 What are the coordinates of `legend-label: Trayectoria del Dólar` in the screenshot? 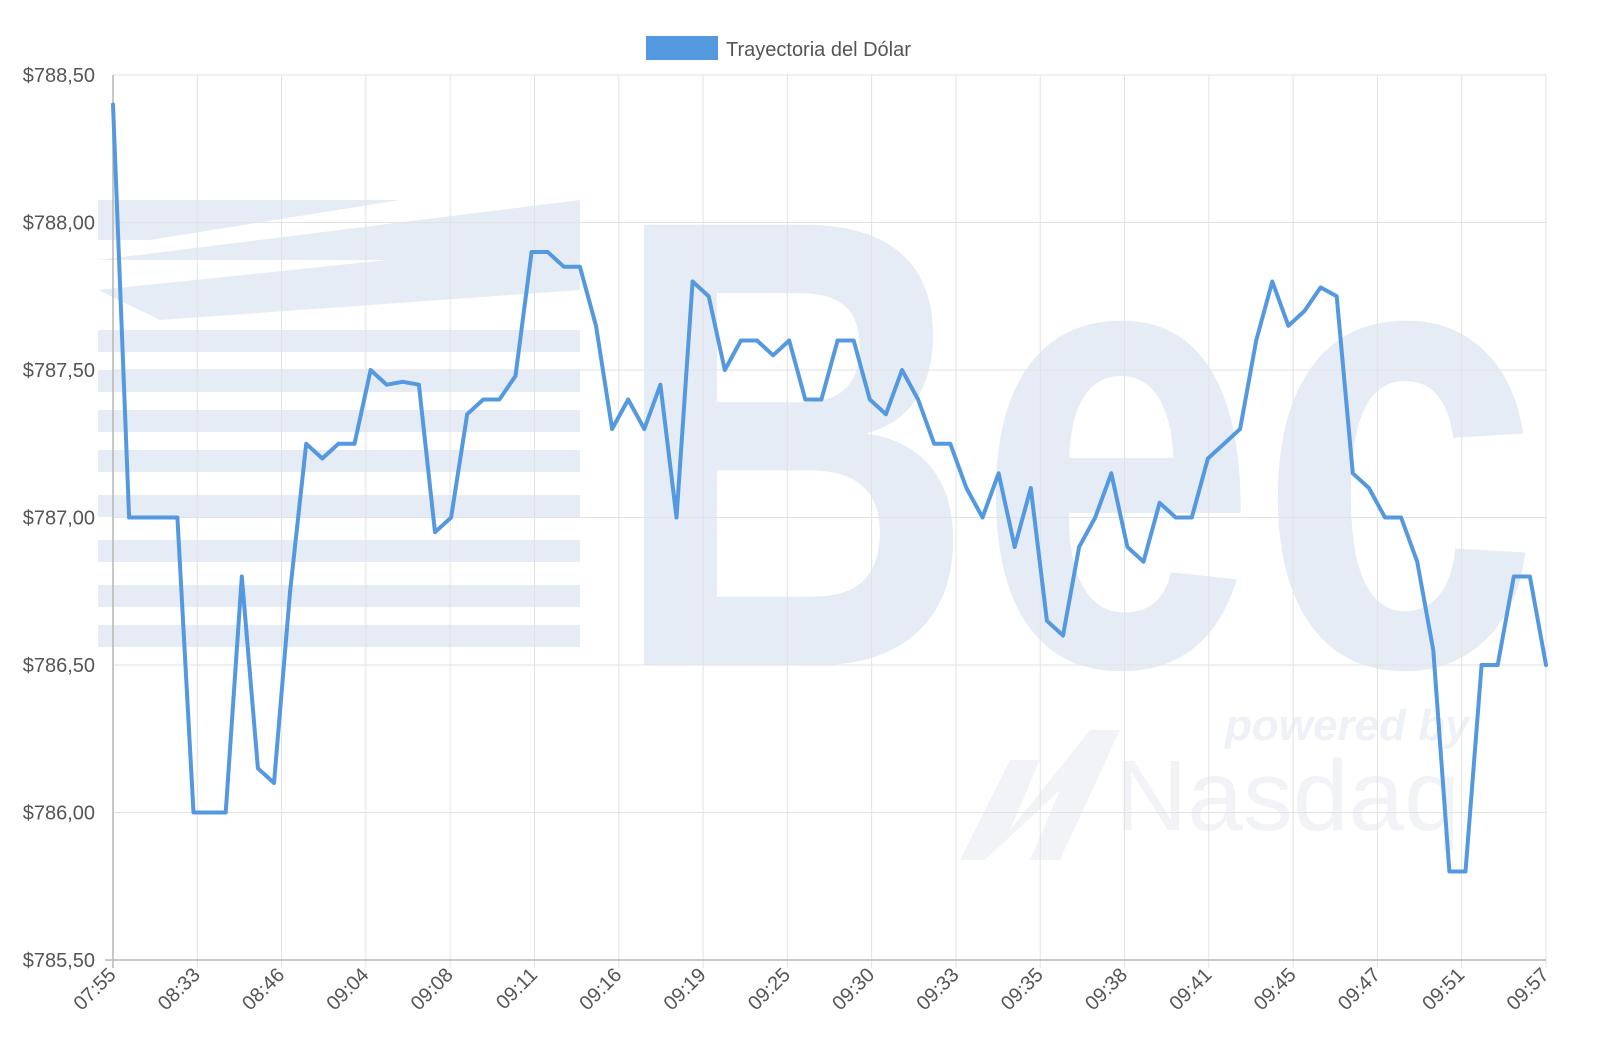 It's located at (818, 50).